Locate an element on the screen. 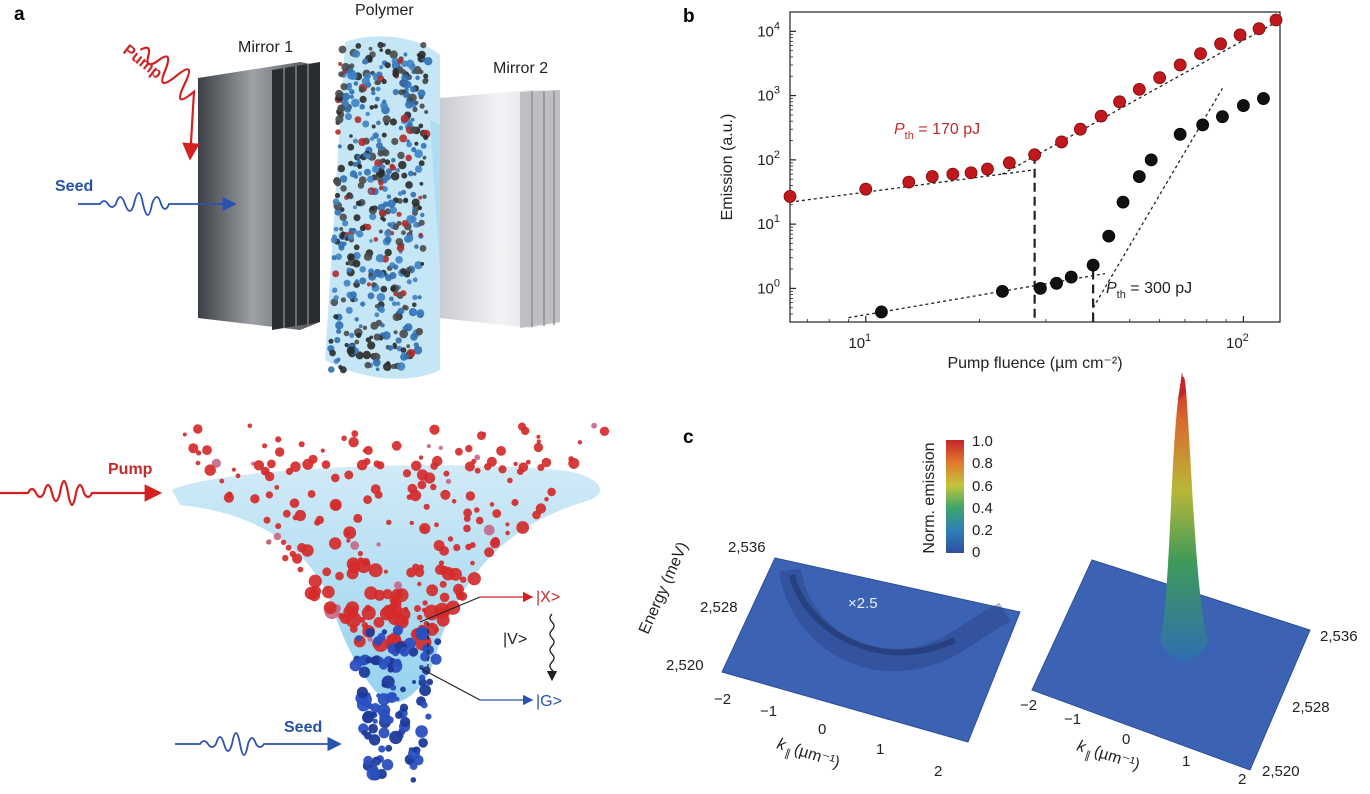 Image resolution: width=1370 pixels, height=794 pixels. pump-wave-lower is located at coordinates (81, 493).